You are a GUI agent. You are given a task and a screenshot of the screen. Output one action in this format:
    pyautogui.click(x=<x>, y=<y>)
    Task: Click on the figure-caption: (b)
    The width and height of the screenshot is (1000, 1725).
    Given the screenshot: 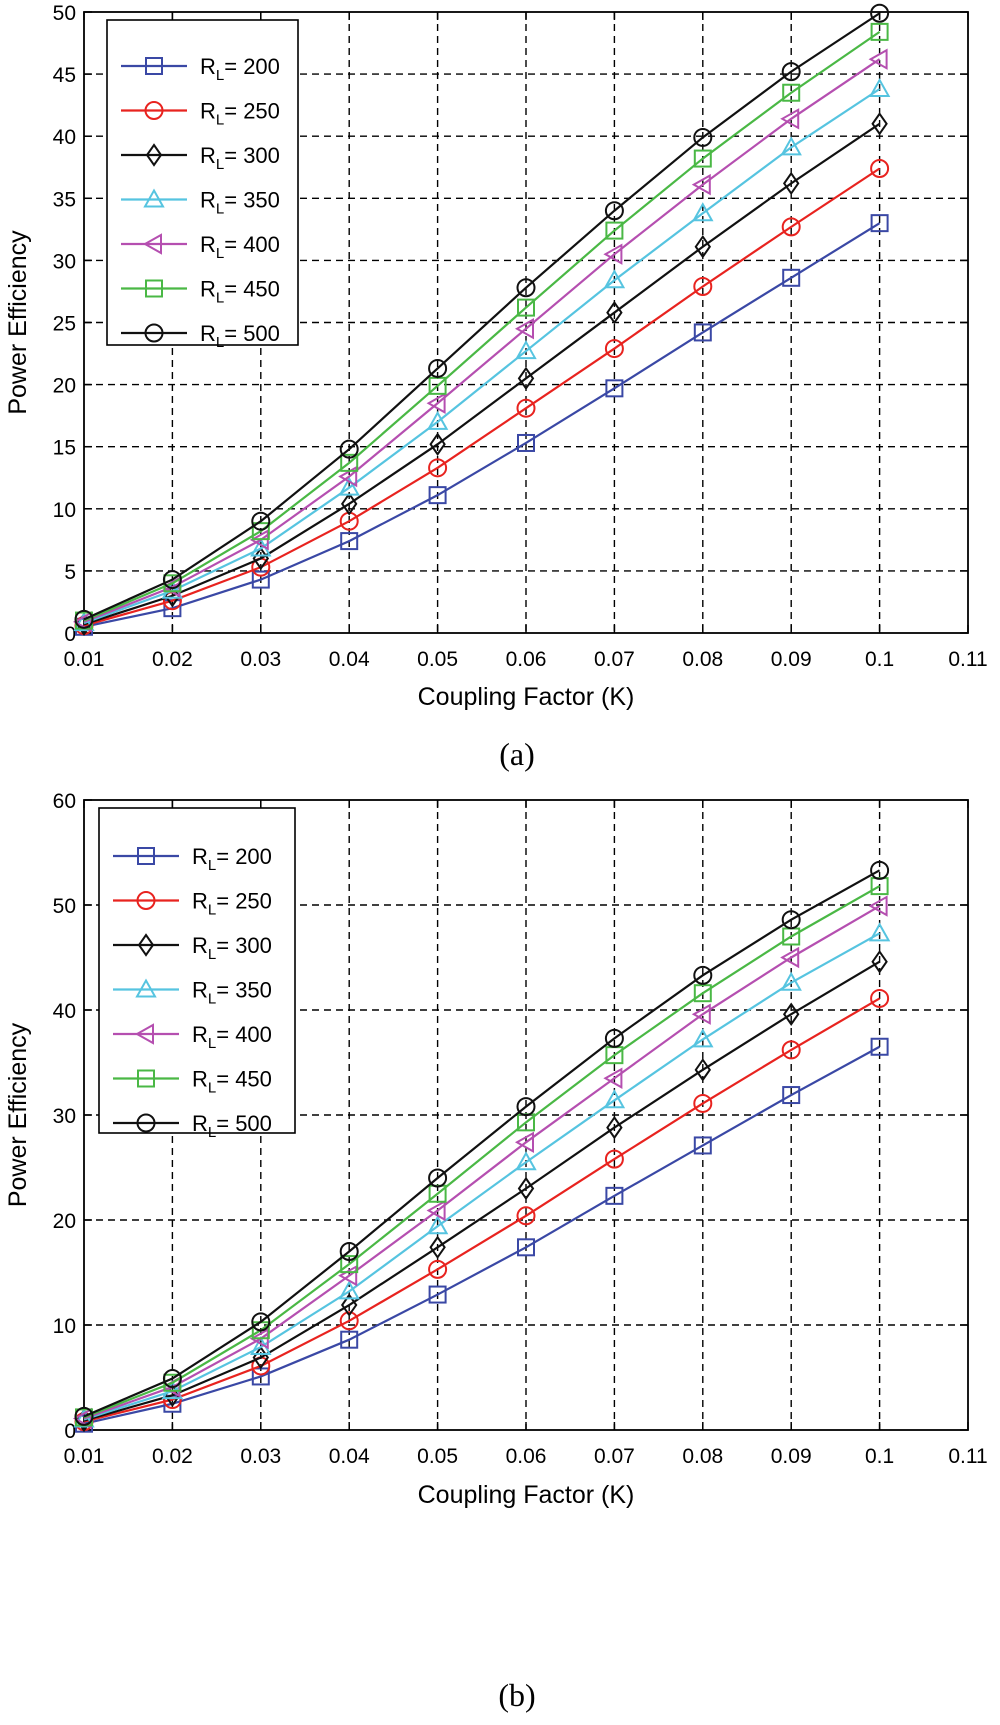 What is the action you would take?
    pyautogui.click(x=516, y=1695)
    